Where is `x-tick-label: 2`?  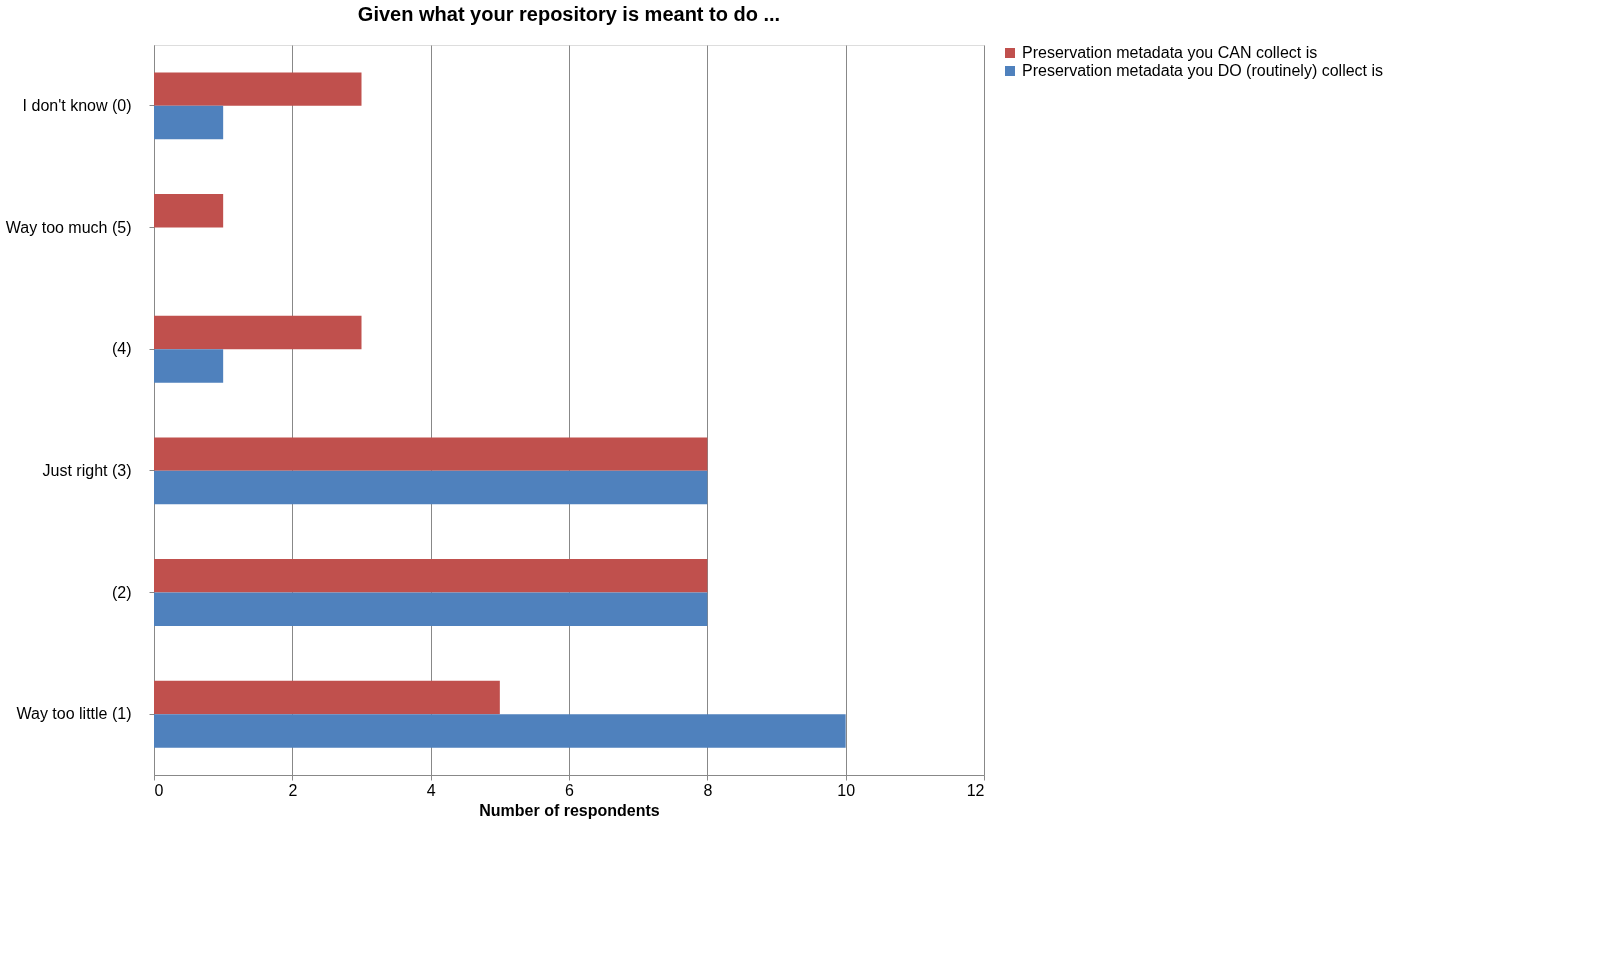
x-tick-label: 2 is located at coordinates (293, 790).